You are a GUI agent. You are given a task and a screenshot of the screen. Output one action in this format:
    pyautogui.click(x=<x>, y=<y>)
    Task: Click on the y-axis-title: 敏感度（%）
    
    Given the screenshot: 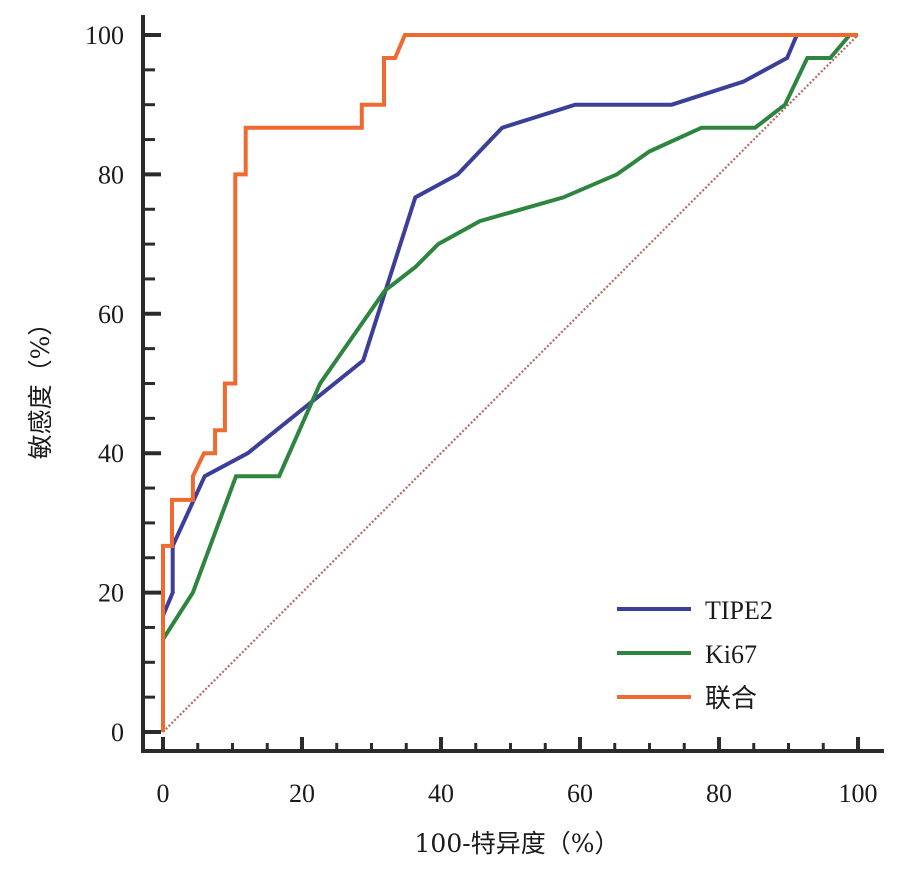 What is the action you would take?
    pyautogui.click(x=40, y=385)
    